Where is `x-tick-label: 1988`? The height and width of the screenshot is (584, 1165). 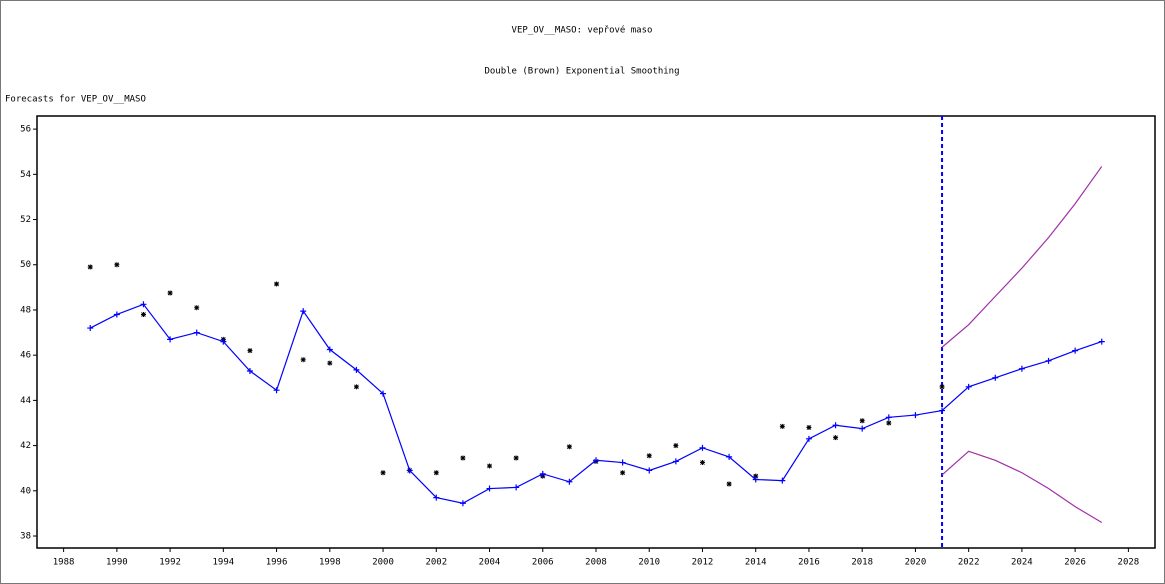
x-tick-label: 1988 is located at coordinates (64, 563).